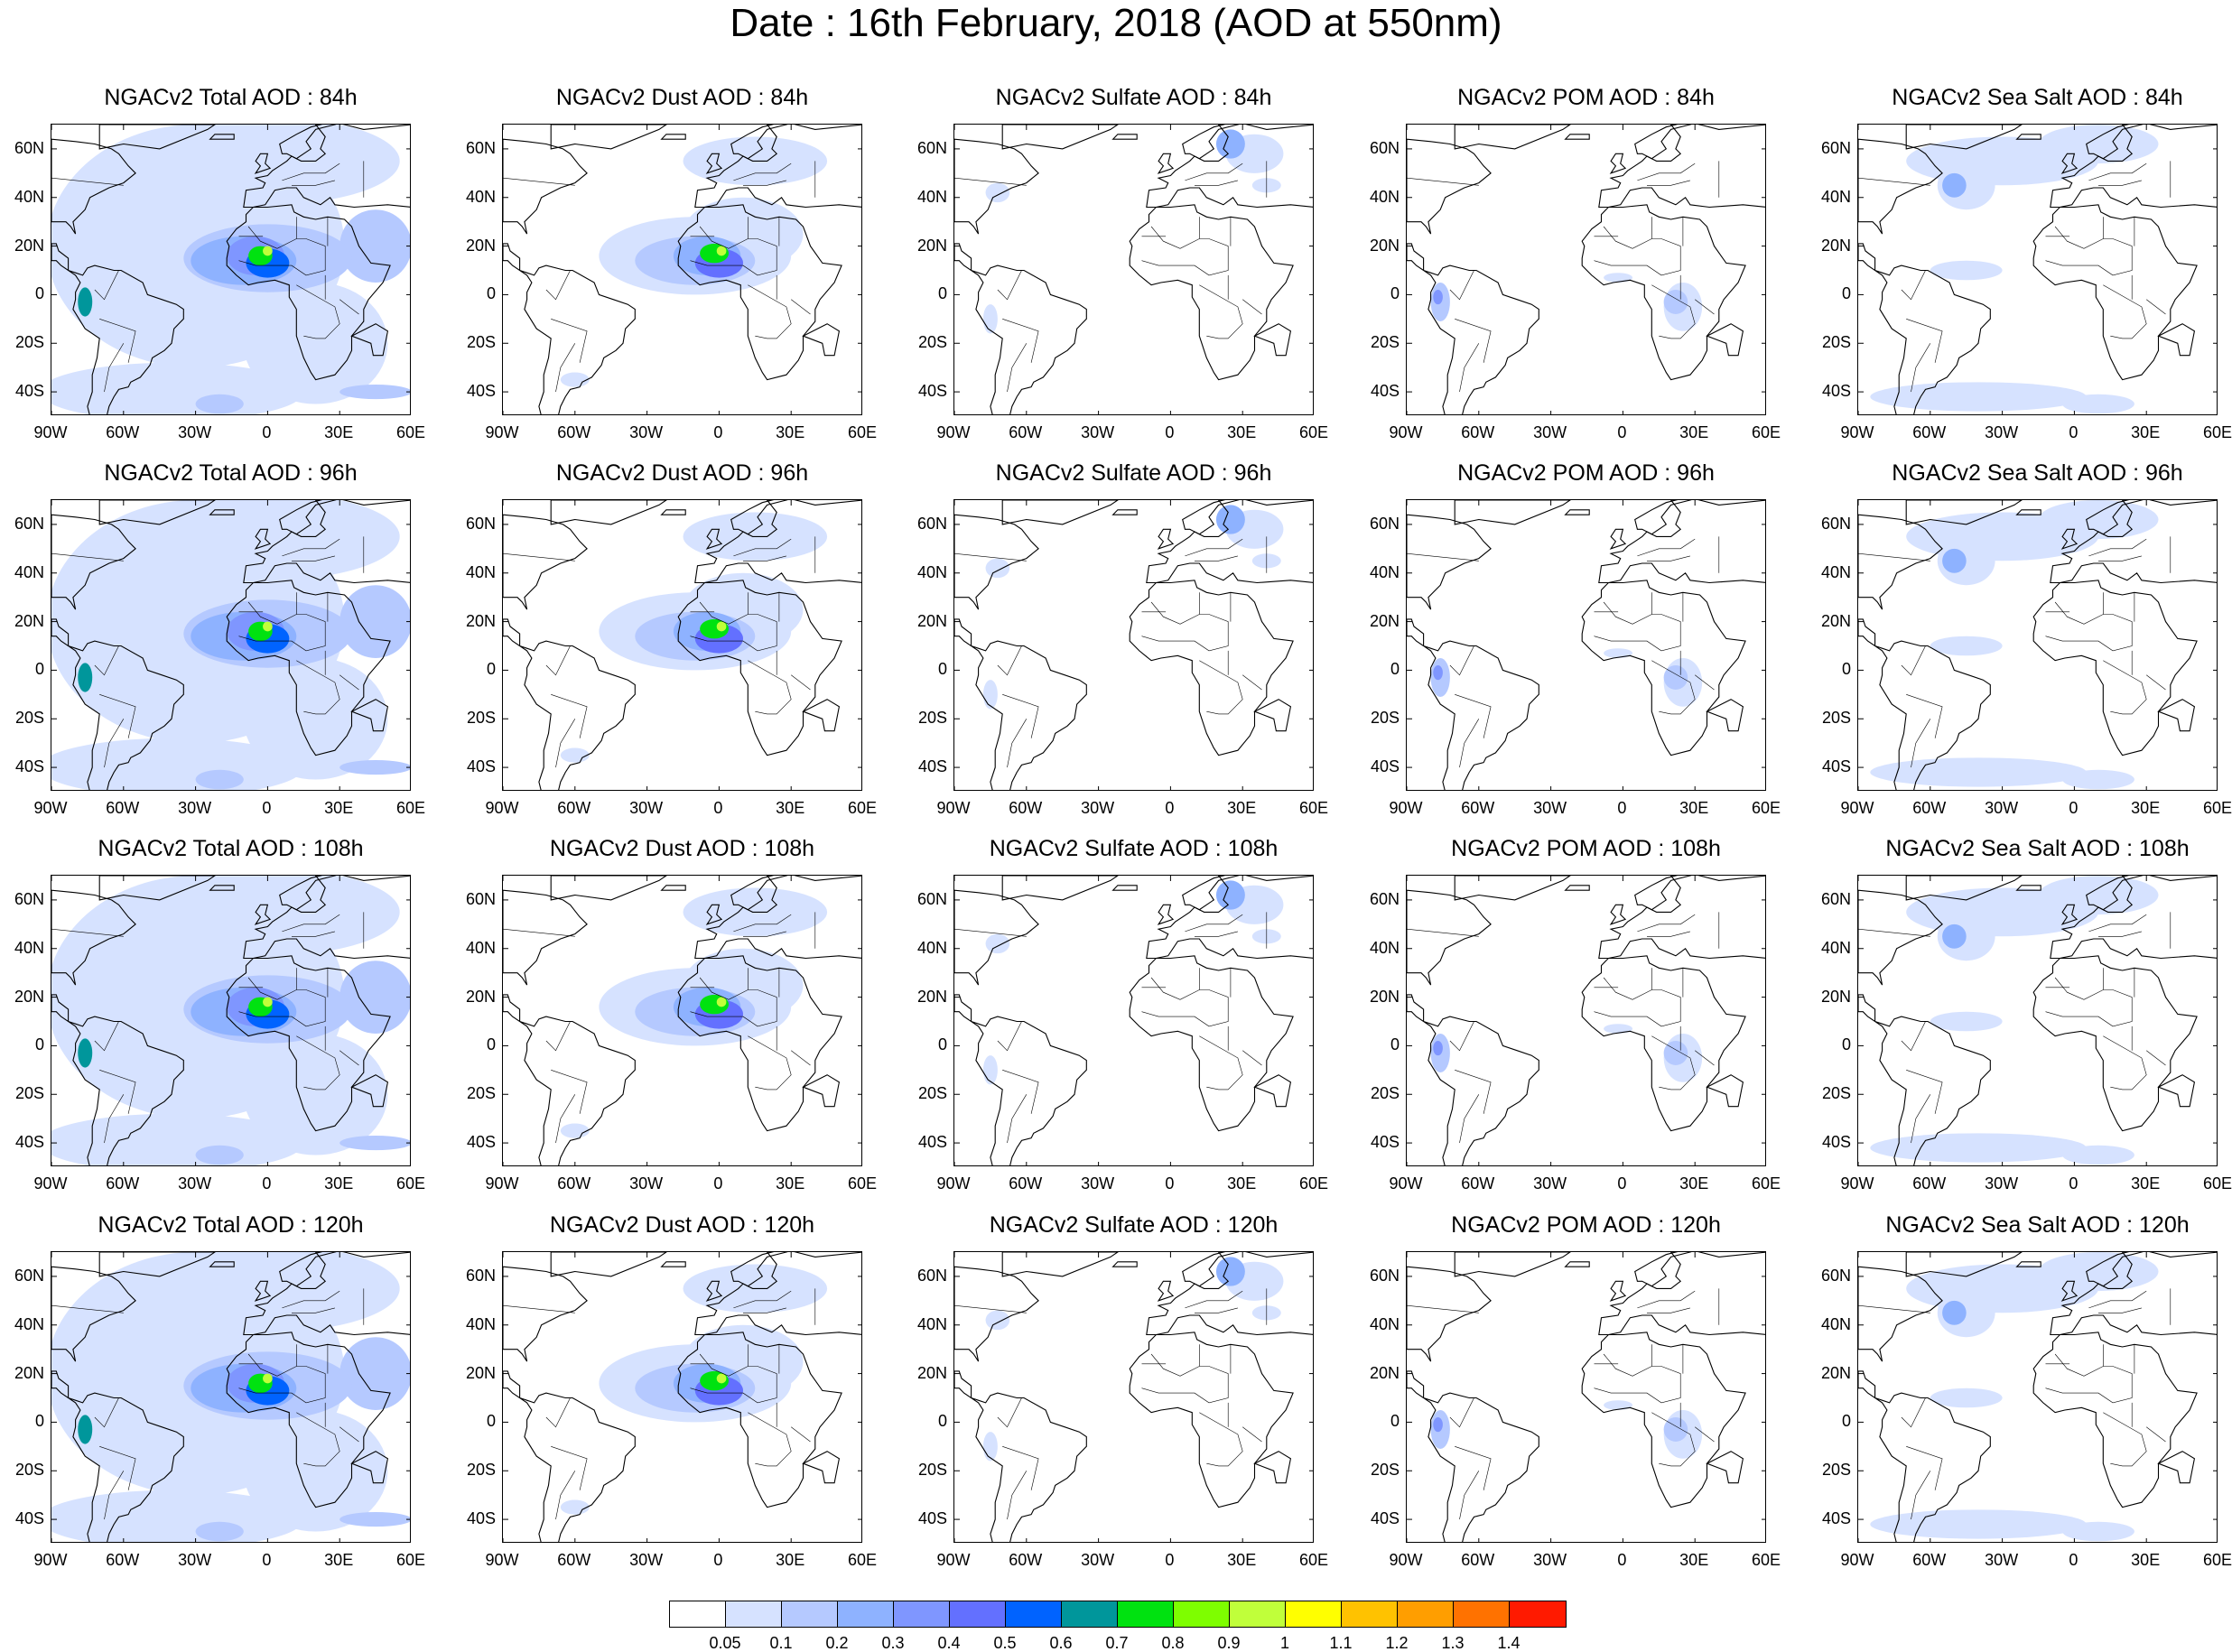 Image resolution: width=2232 pixels, height=1652 pixels. I want to click on panel-title: NGACv2 Sulfate AOD : 120h, so click(1134, 1225).